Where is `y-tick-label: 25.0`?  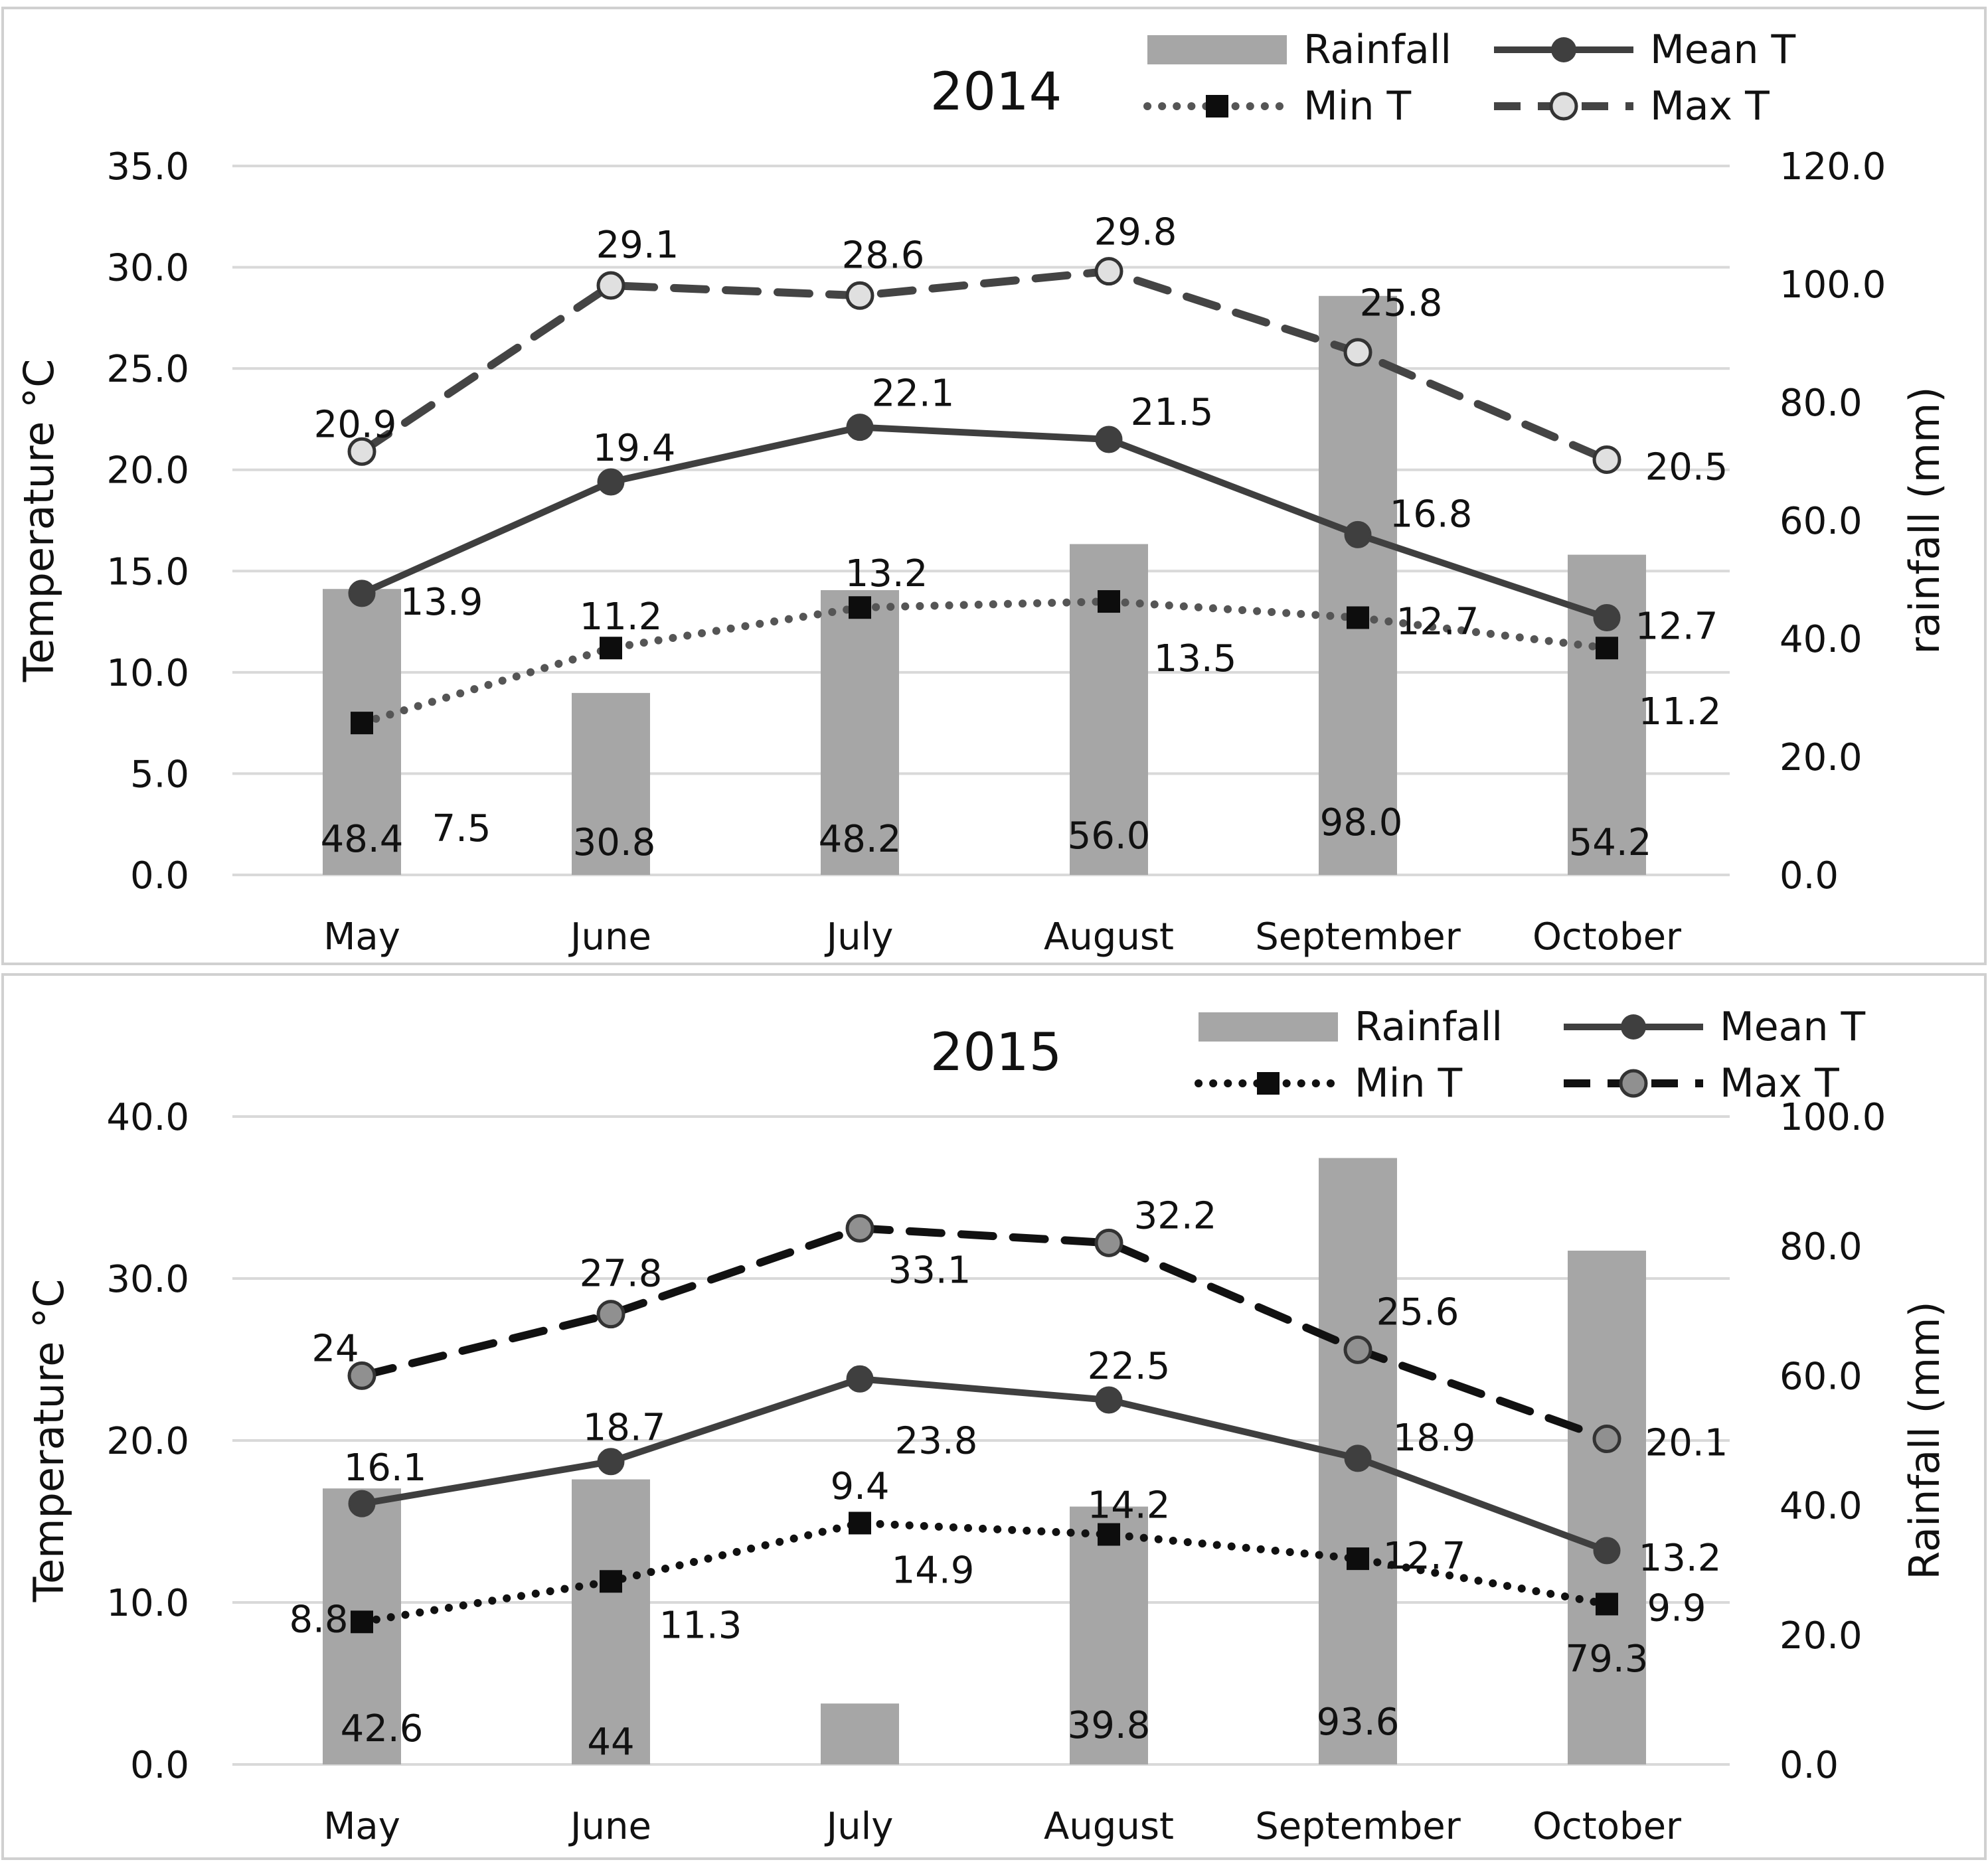
y-tick-label: 25.0 is located at coordinates (147, 369).